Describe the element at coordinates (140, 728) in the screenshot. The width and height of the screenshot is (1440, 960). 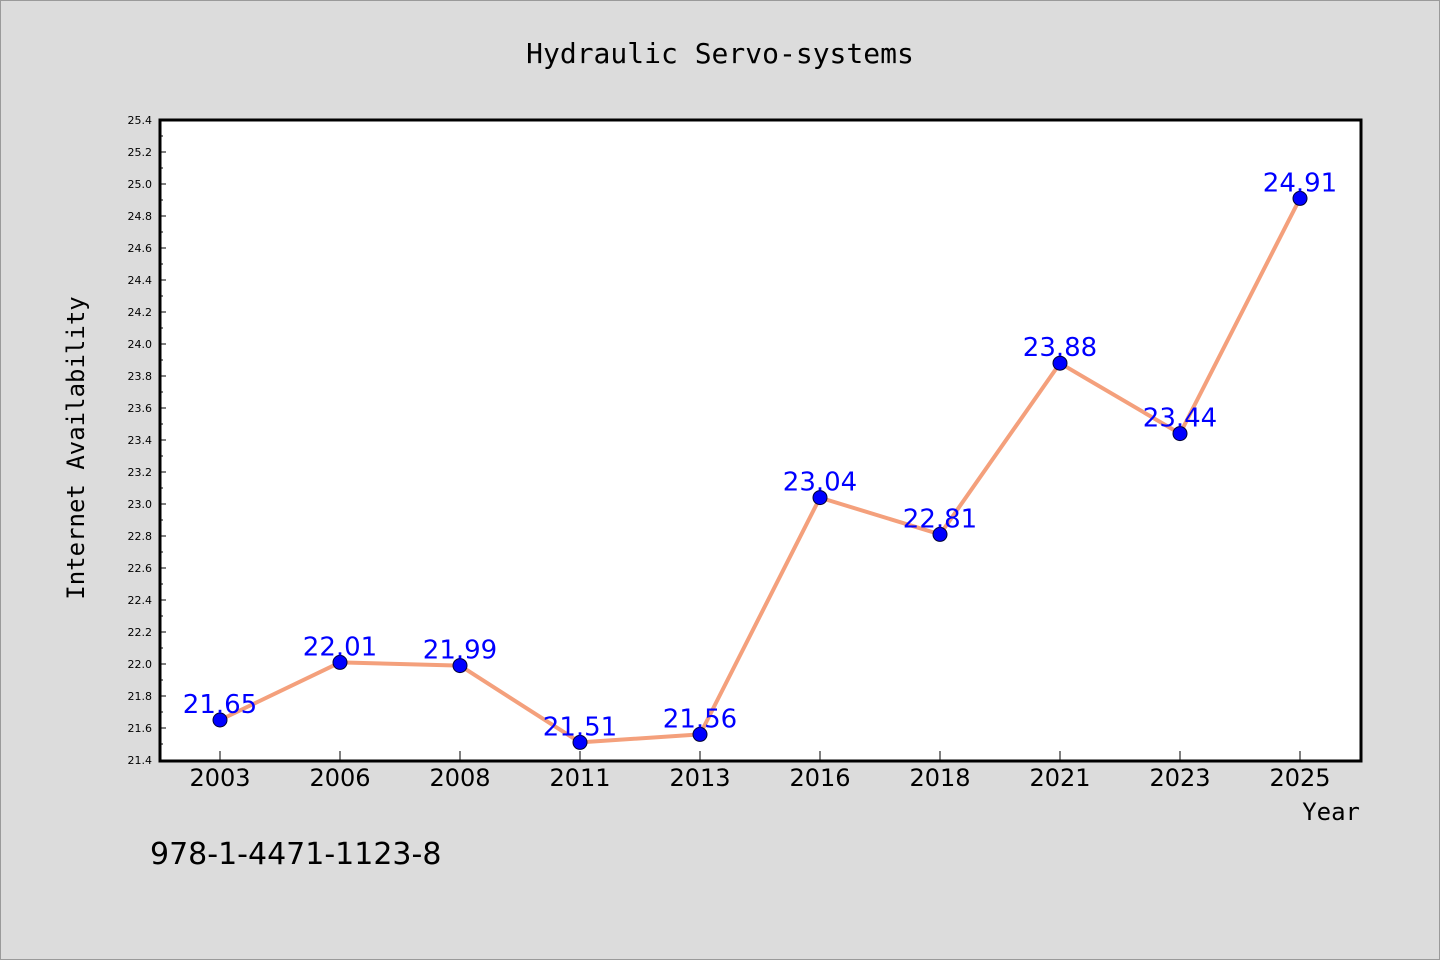
I see `y-tick-label: 21.6` at that location.